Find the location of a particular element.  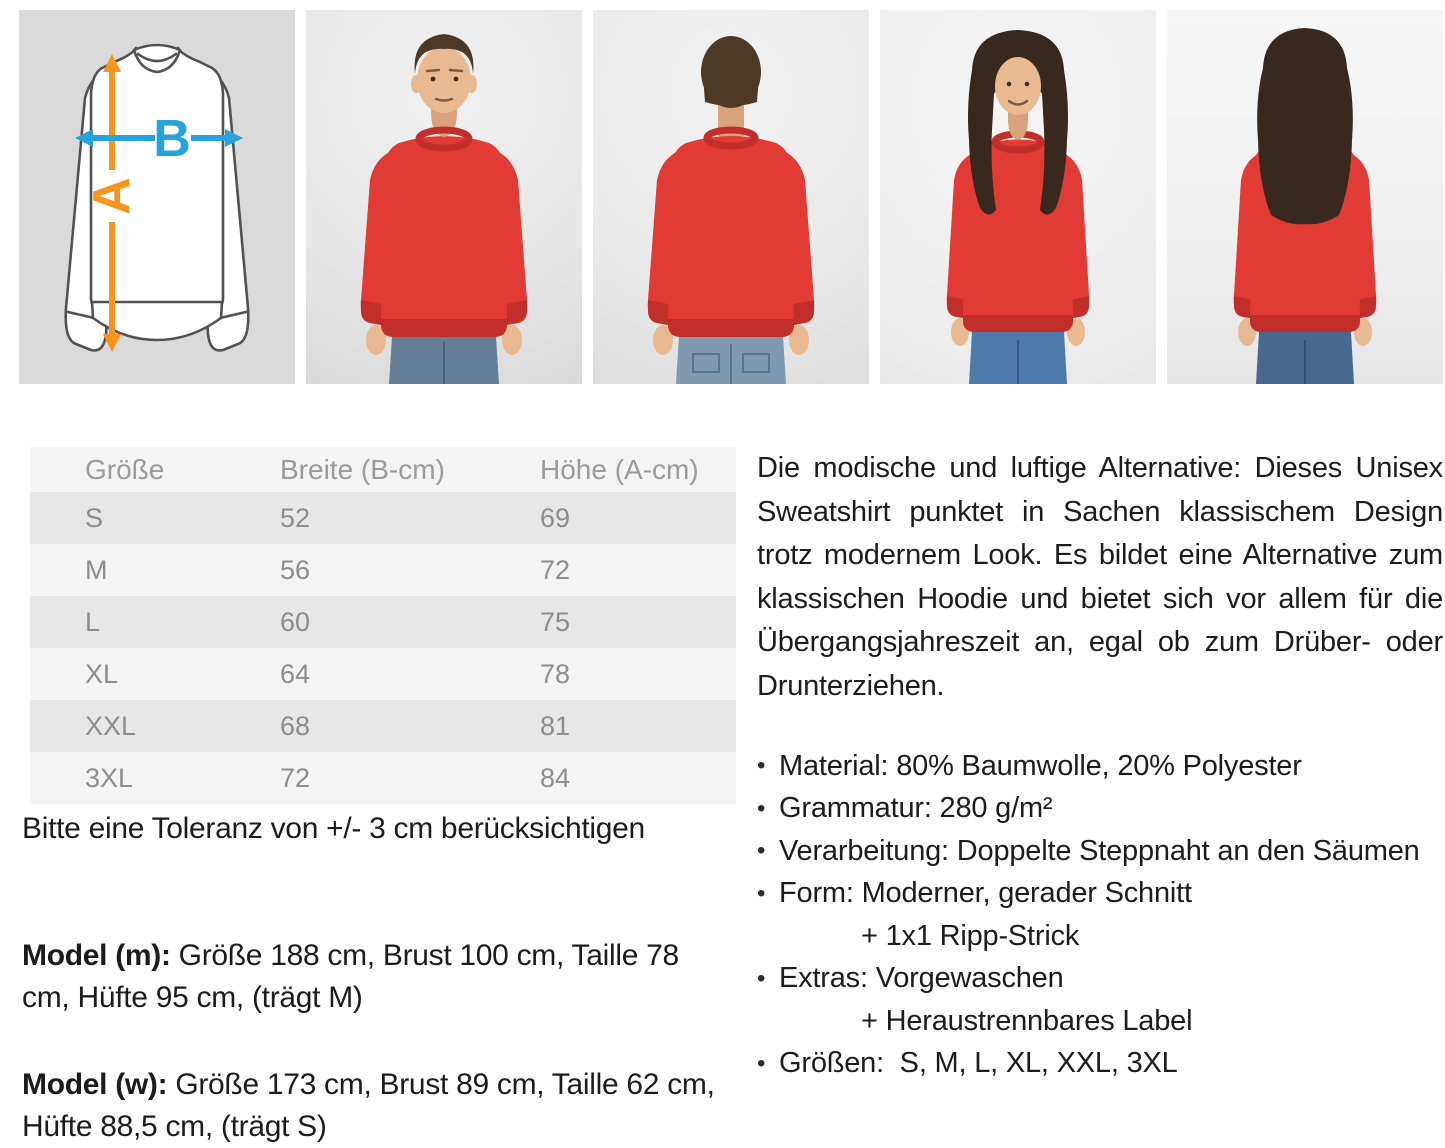

collar-rib-line is located at coordinates (157, 57).